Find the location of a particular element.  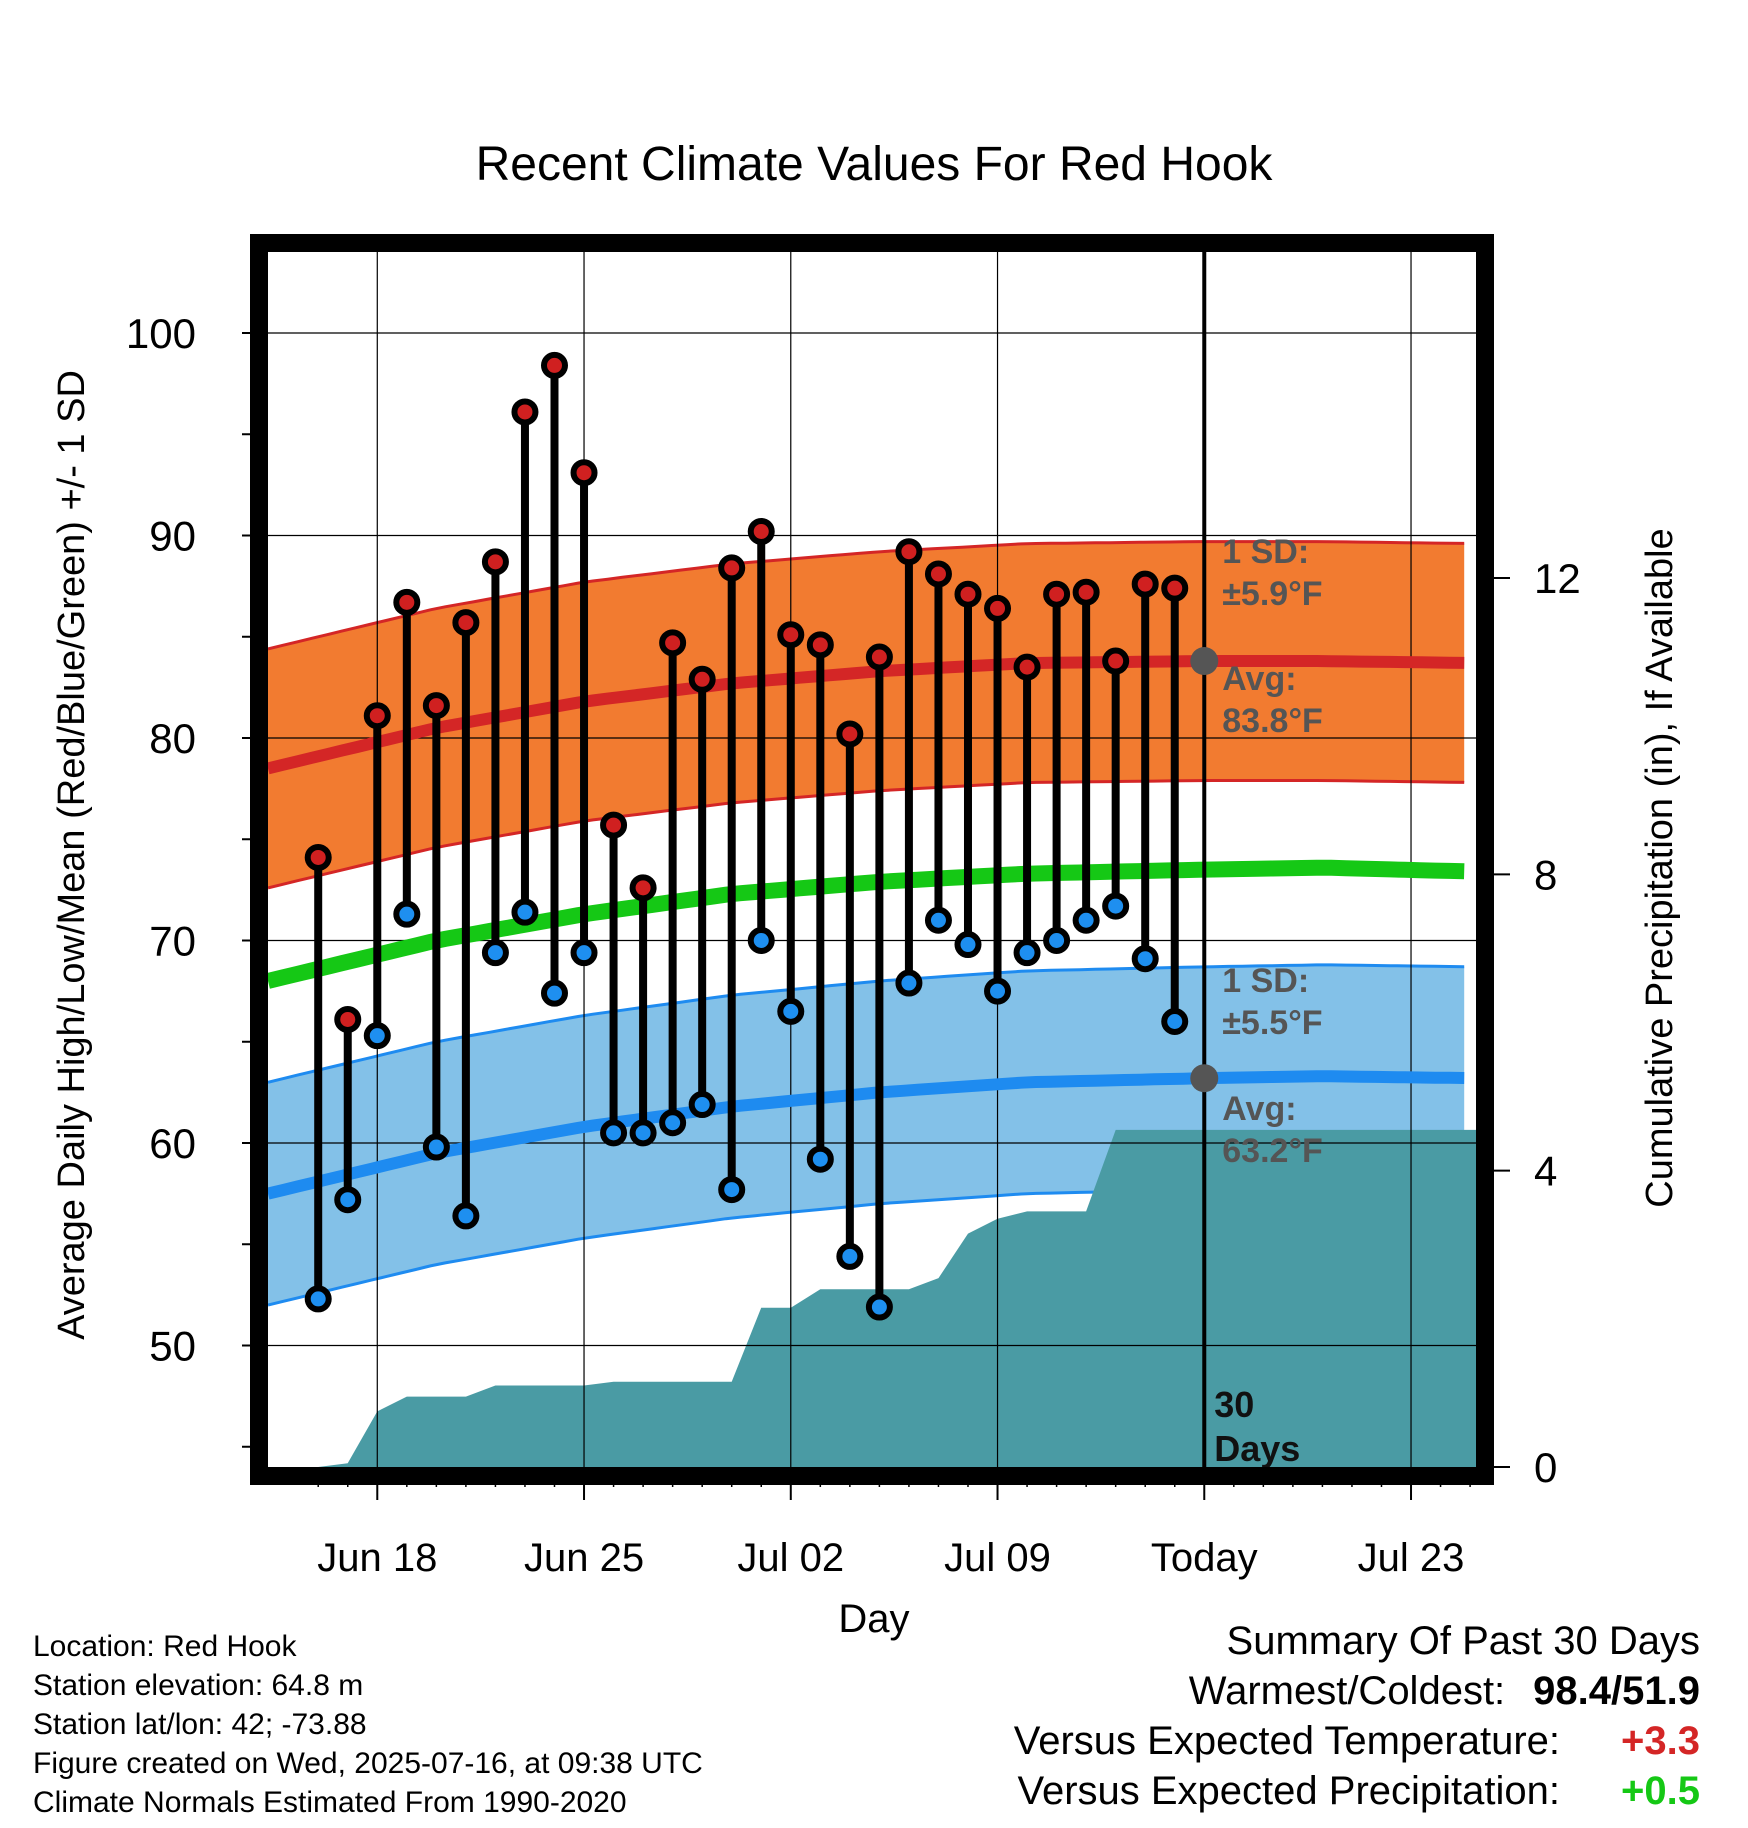

today-avg-high-marker is located at coordinates (1204, 661).